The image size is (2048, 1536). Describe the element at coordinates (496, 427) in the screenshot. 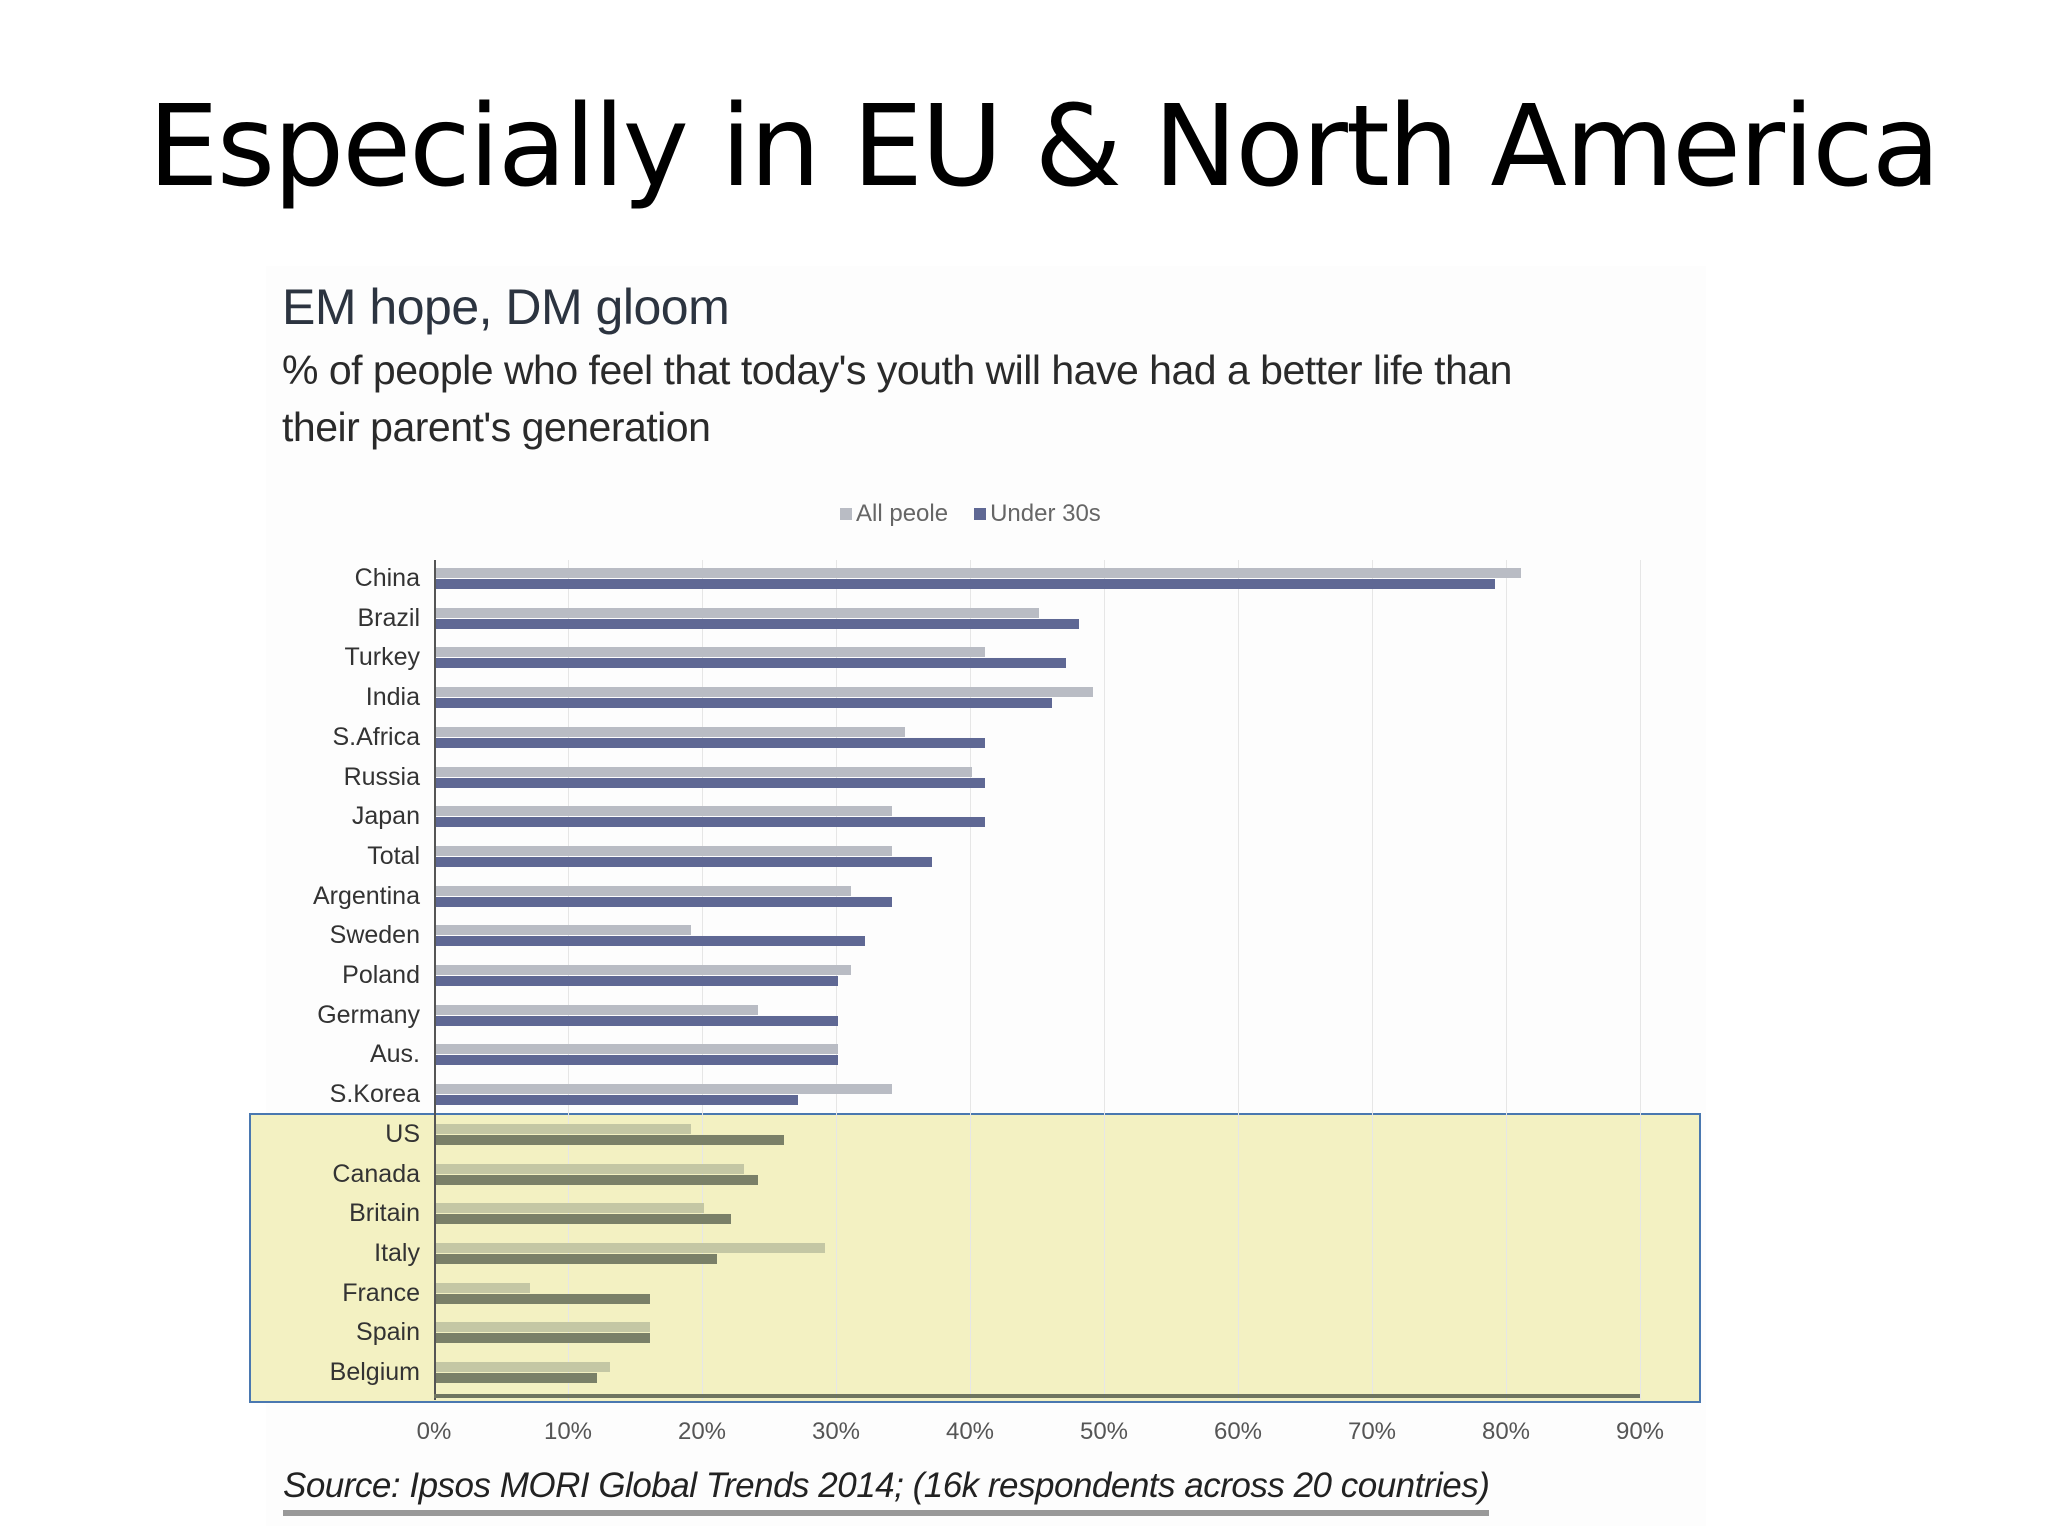

I see `chart-subtitle-line-2: their parent's generation` at that location.